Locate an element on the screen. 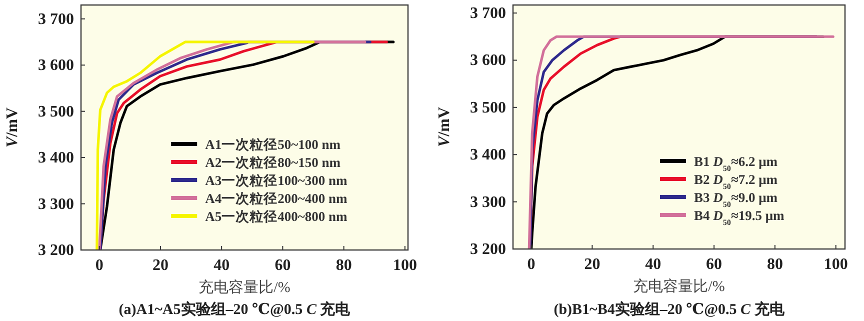 Image resolution: width=864 pixels, height=321 pixels. legend-label: B3 D$_{50}$≈9.0 μm is located at coordinates (736, 199).